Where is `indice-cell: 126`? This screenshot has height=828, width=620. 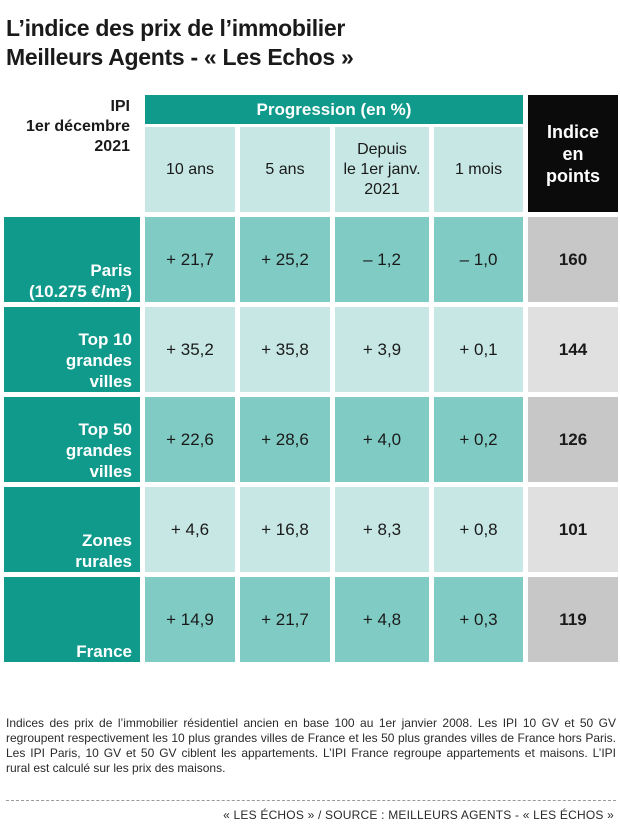
indice-cell: 126 is located at coordinates (573, 439).